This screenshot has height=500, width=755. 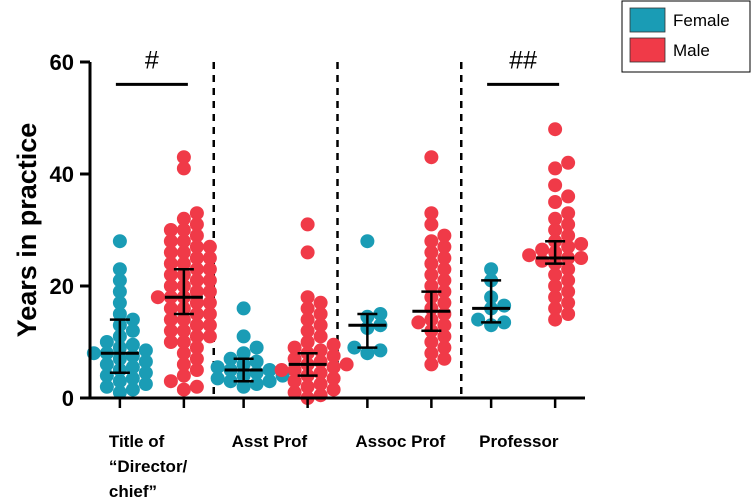 What do you see at coordinates (686, 36) in the screenshot?
I see `legend: Female Male` at bounding box center [686, 36].